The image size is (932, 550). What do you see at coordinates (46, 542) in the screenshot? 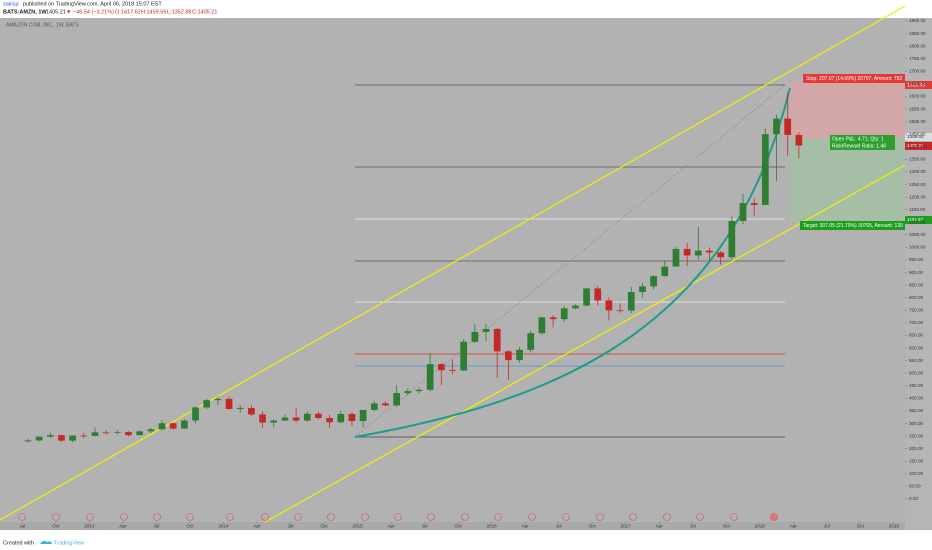
I see `logo` at bounding box center [46, 542].